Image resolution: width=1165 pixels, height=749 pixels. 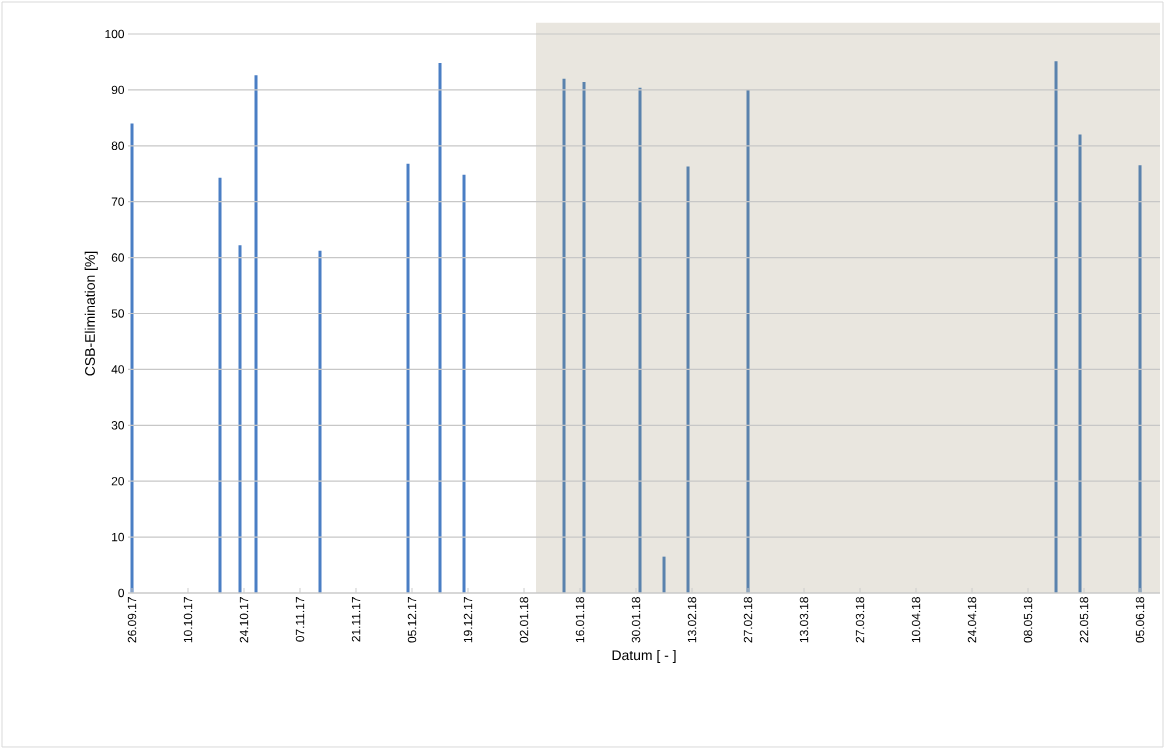 I want to click on x-axis-title: Datum [ - ], so click(x=644, y=656).